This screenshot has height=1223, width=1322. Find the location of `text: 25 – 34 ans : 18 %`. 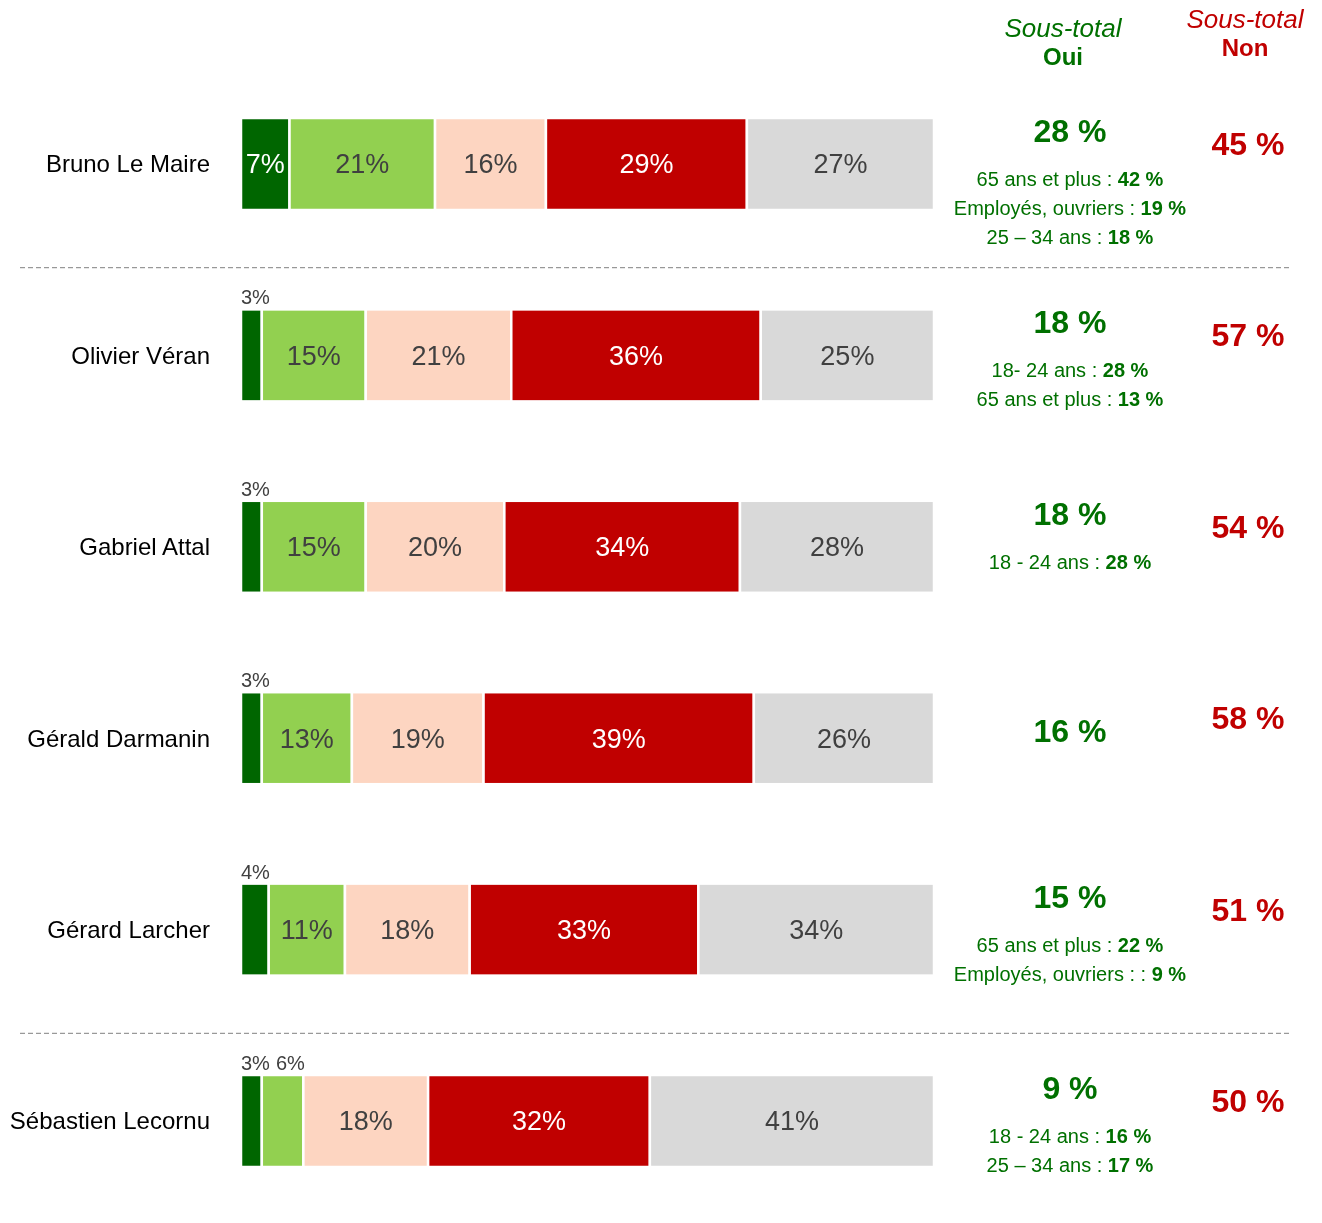

text: 25 – 34 ans : 18 % is located at coordinates (1070, 237).